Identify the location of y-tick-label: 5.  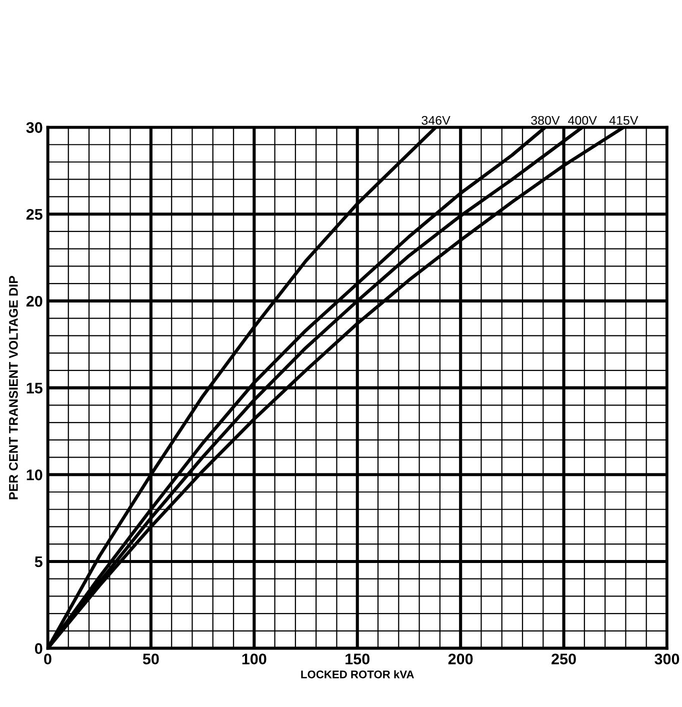
(38, 562).